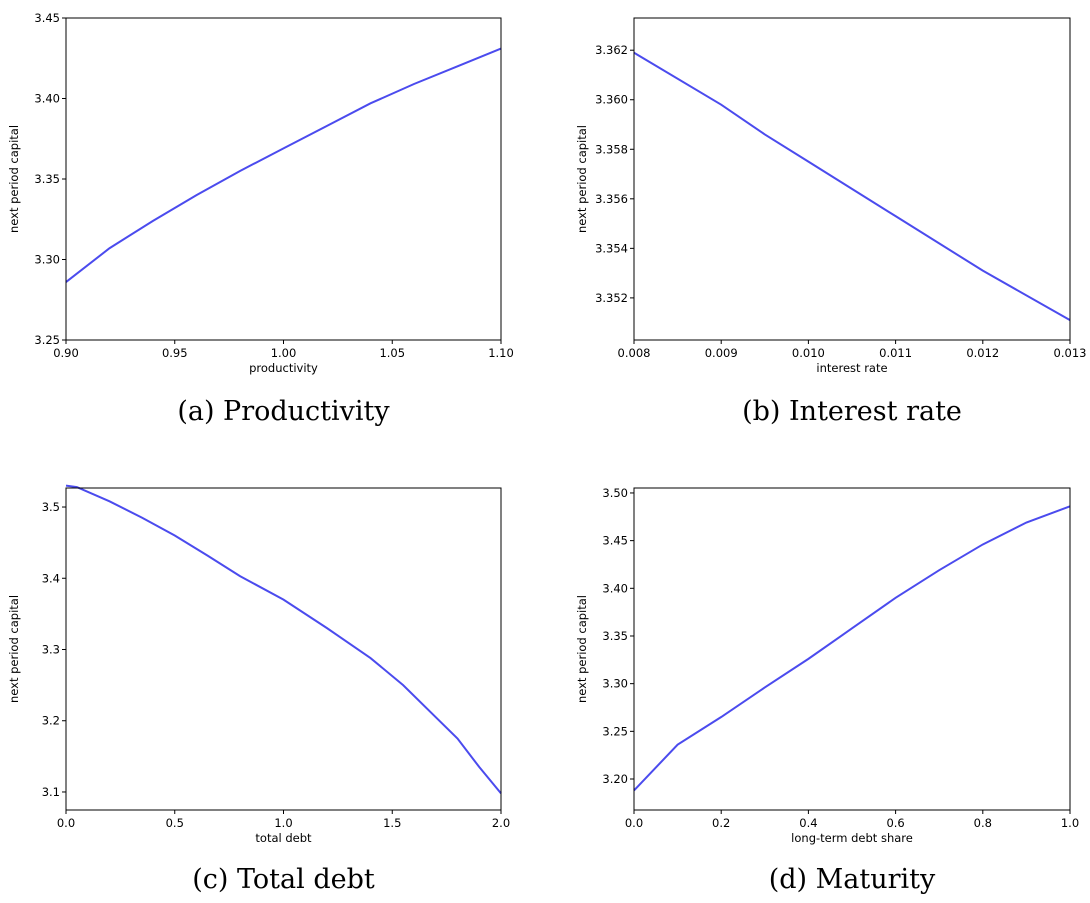 Image resolution: width=1090 pixels, height=903 pixels. What do you see at coordinates (175, 353) in the screenshot?
I see `x-tick-label: 0.95` at bounding box center [175, 353].